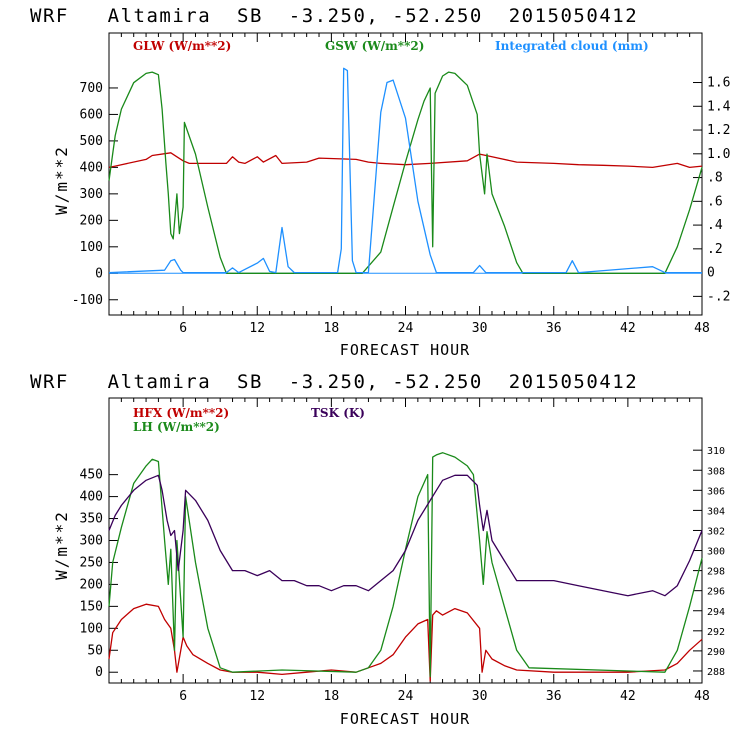 This screenshot has height=740, width=740. What do you see at coordinates (91, 141) in the screenshot?
I see `top-y-tick-label: 500` at bounding box center [91, 141].